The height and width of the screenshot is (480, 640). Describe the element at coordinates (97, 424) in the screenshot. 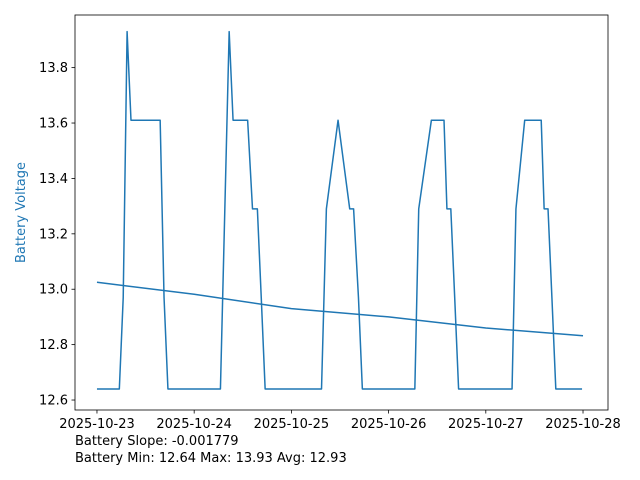

I see `x-tick-label: 2025-10-23` at that location.